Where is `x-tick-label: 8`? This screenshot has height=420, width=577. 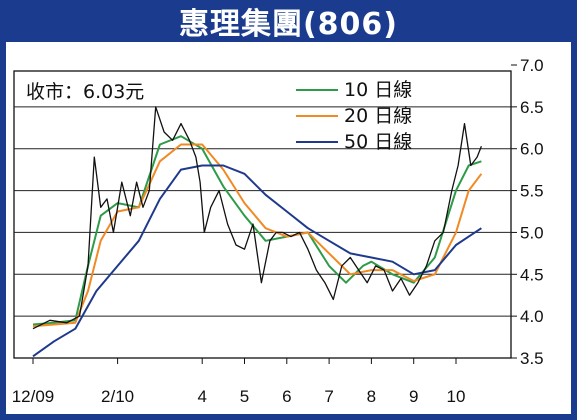 x-tick-label: 8 is located at coordinates (371, 396).